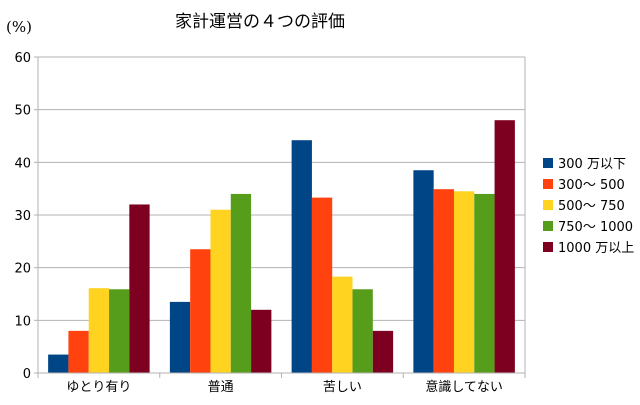 The image size is (640, 405). What do you see at coordinates (22, 111) in the screenshot?
I see `y-tick-label: 50` at bounding box center [22, 111].